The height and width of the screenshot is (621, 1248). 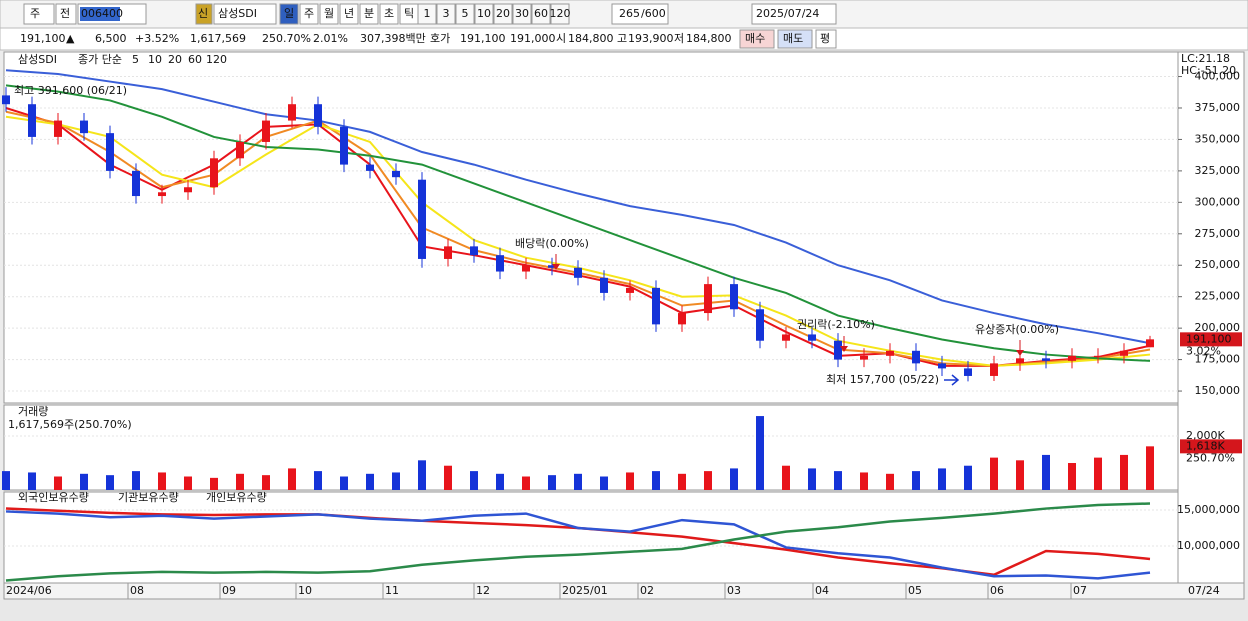 I want to click on name-text: 삼성SDI, so click(x=237, y=13).